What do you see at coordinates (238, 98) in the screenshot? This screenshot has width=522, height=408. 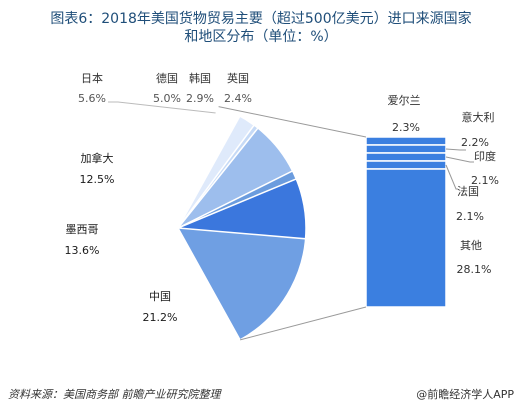 I see `slice-value-1: 2.4%` at bounding box center [238, 98].